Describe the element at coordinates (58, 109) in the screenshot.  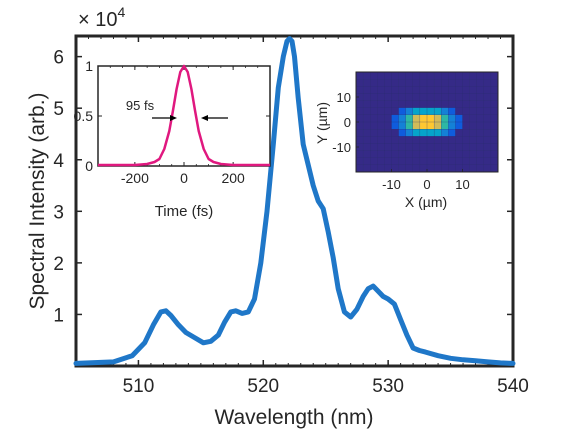
I see `y-tick-label-4: 5` at that location.